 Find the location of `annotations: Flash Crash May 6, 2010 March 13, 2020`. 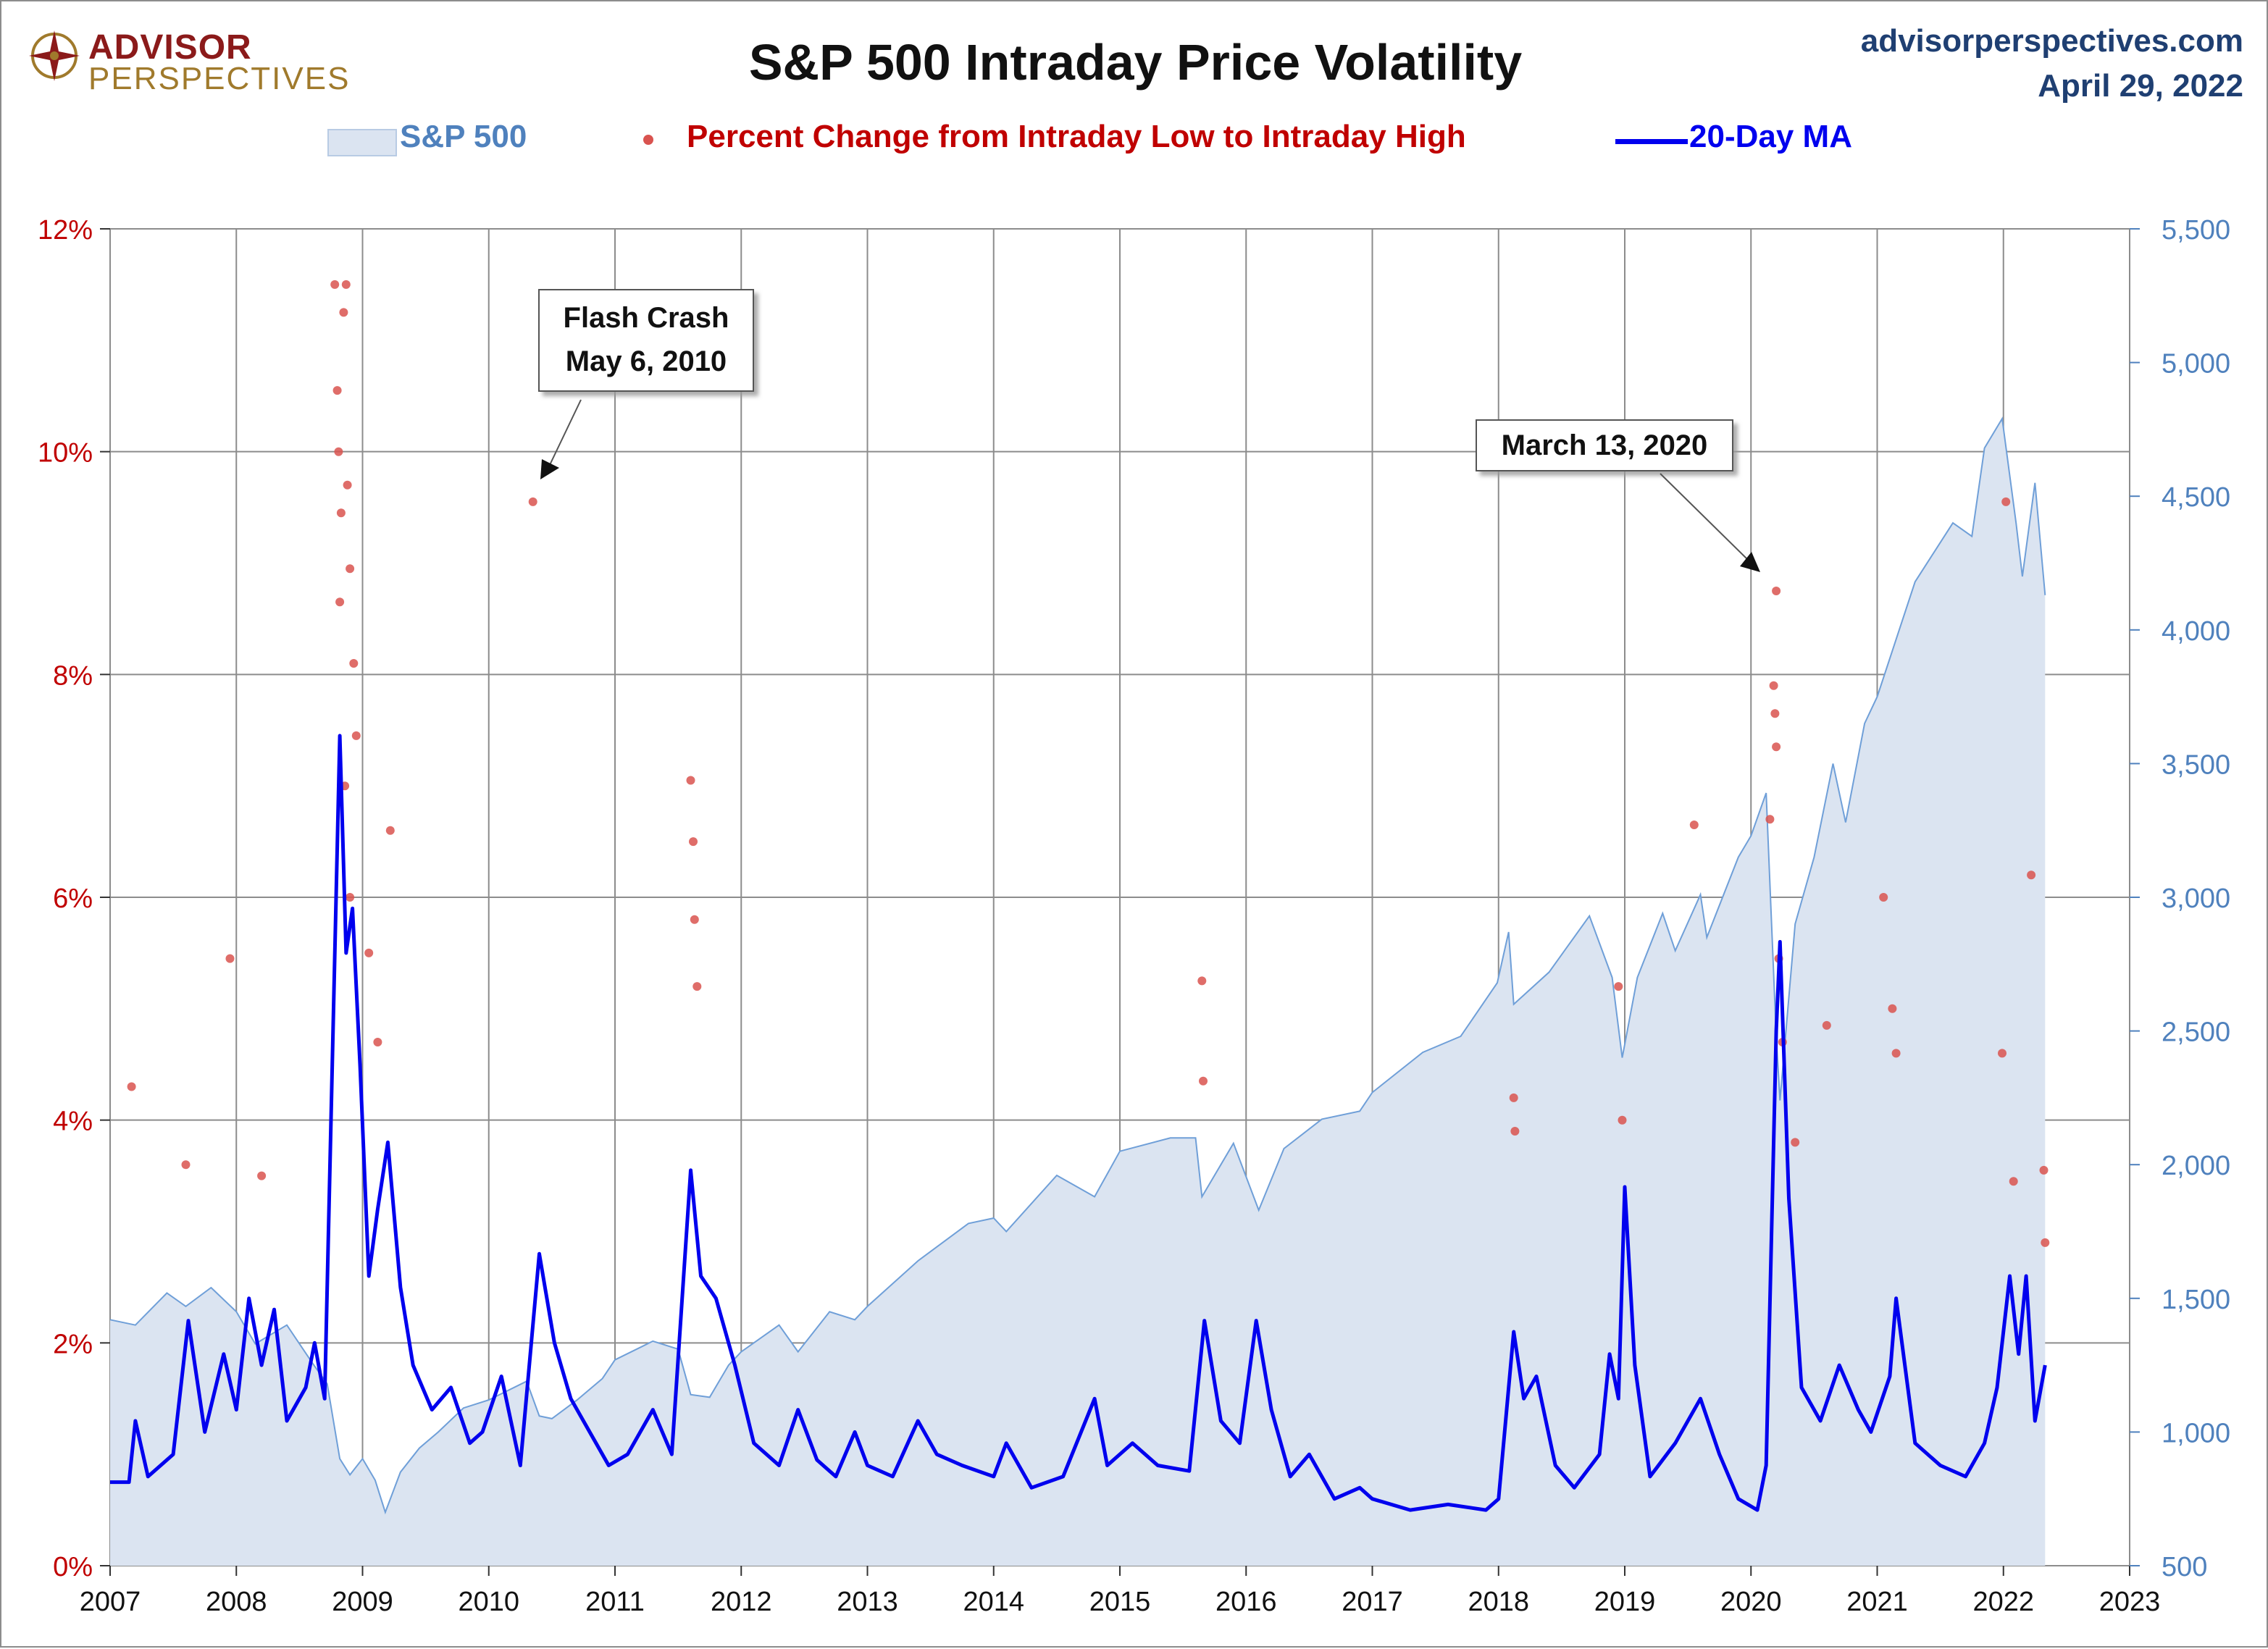

annotations: Flash Crash May 6, 2010 March 13, 2020 is located at coordinates (1149, 430).